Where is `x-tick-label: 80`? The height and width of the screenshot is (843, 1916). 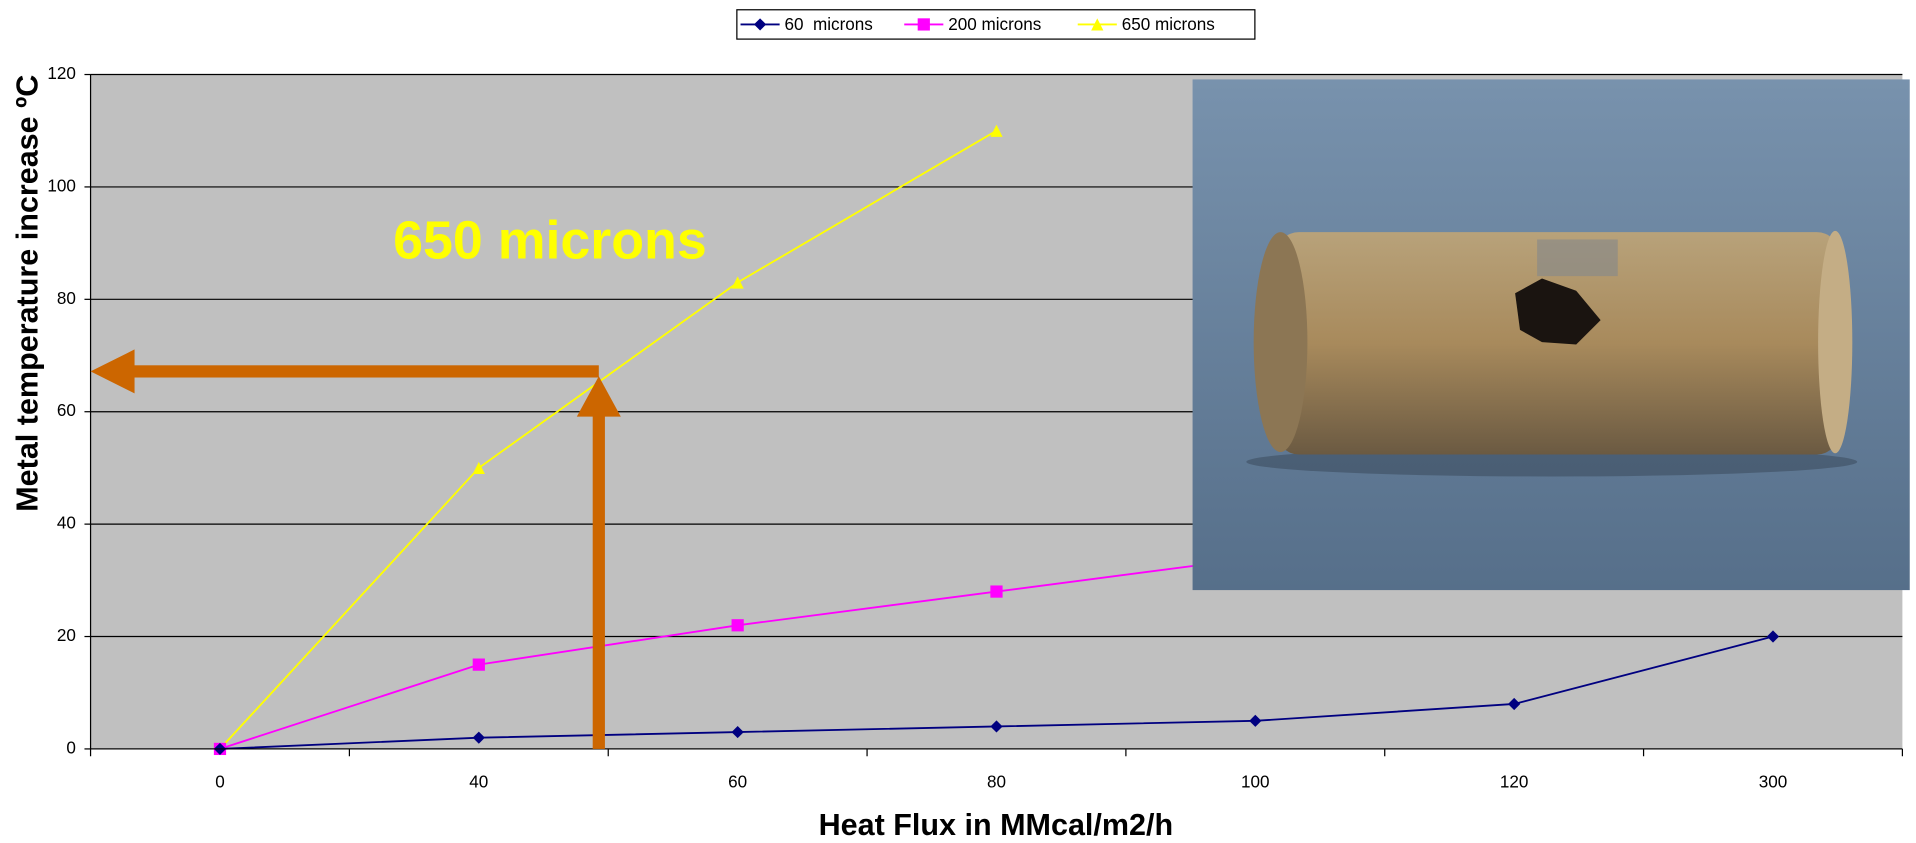 x-tick-label: 80 is located at coordinates (996, 782).